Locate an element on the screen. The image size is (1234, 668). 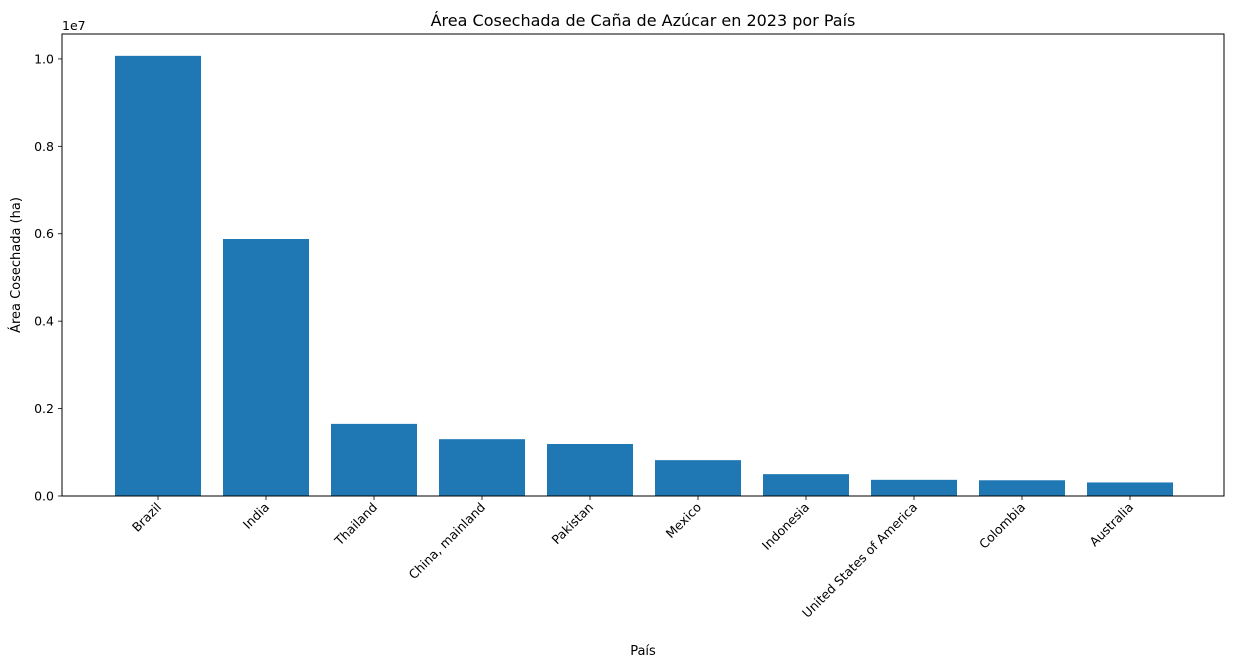
bar-pakistan is located at coordinates (590, 469).